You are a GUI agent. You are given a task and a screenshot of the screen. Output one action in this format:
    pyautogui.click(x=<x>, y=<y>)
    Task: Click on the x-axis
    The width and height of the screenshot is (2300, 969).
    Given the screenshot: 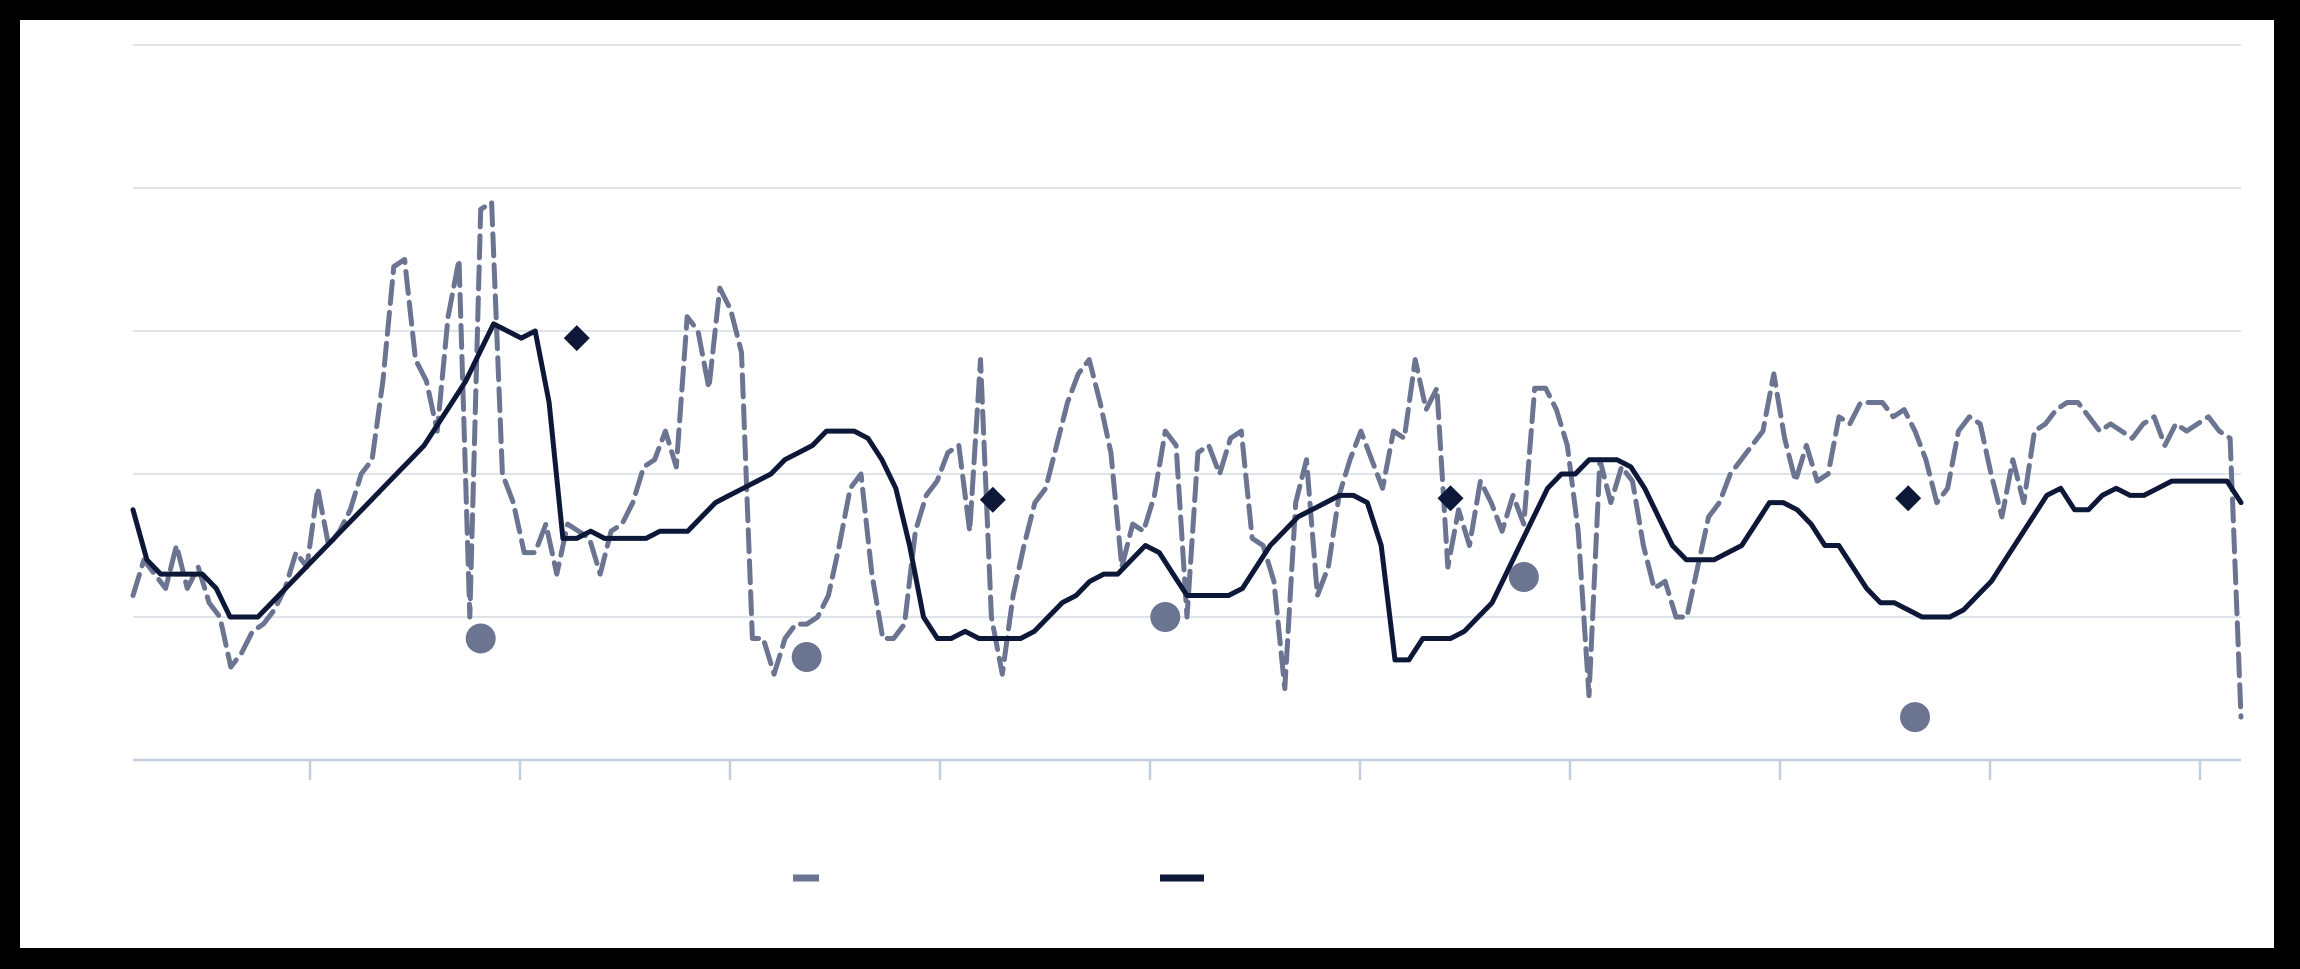 What is the action you would take?
    pyautogui.click(x=1187, y=769)
    